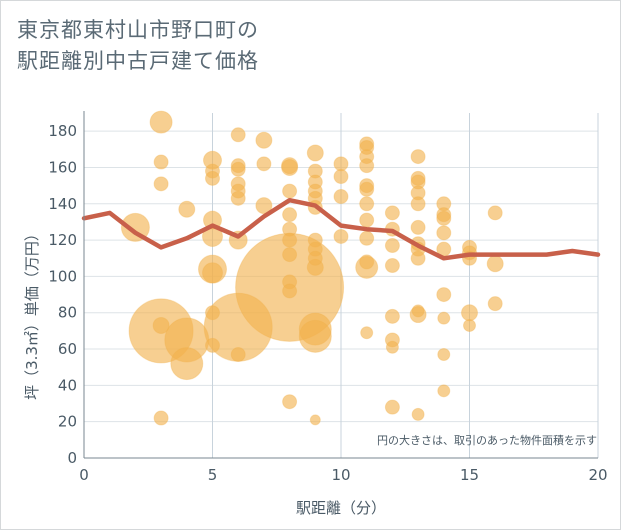 The image size is (621, 531). I want to click on y-tick-label: 160, so click(62, 167).